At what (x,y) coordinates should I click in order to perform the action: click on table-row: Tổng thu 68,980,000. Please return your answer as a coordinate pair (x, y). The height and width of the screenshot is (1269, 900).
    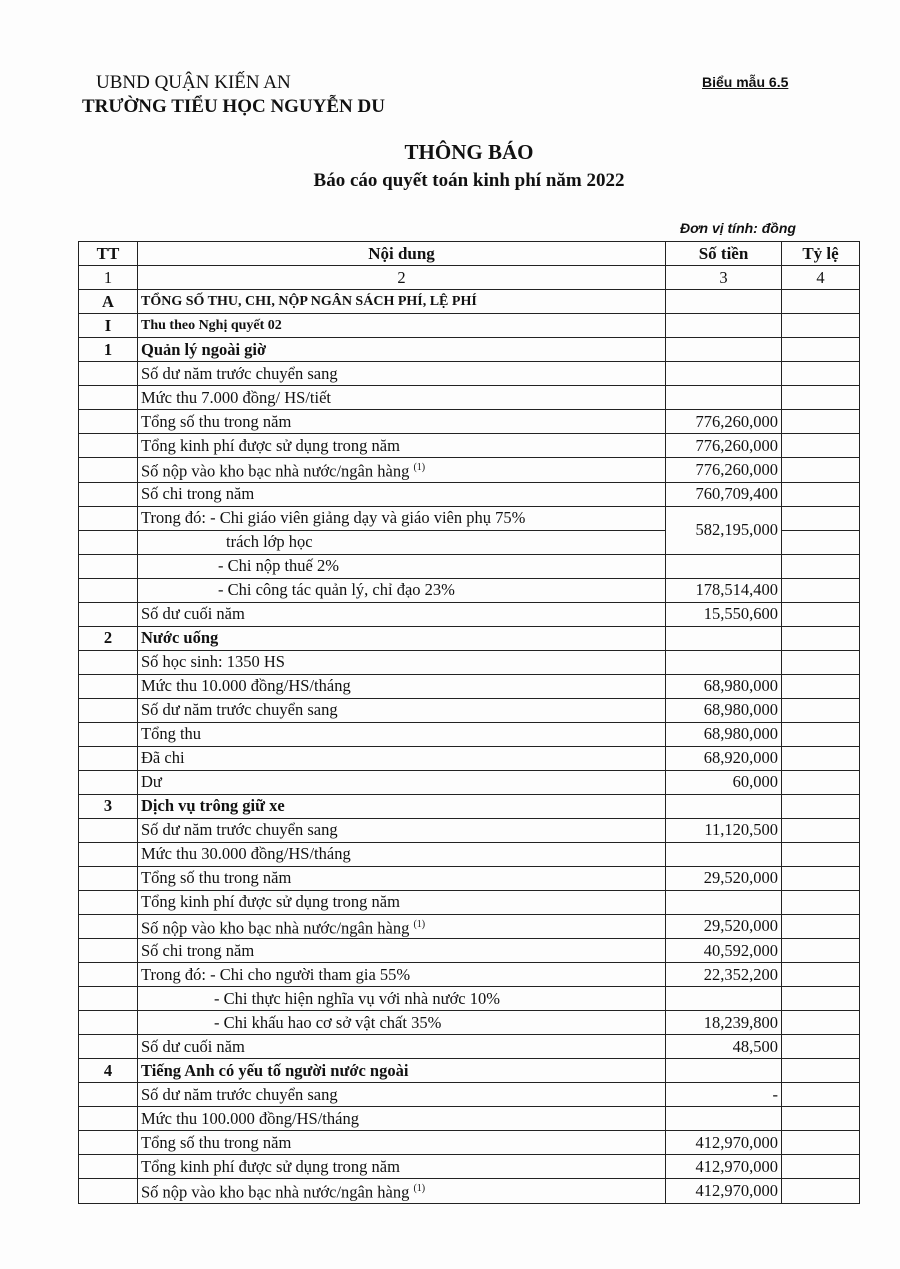
    Looking at the image, I should click on (469, 734).